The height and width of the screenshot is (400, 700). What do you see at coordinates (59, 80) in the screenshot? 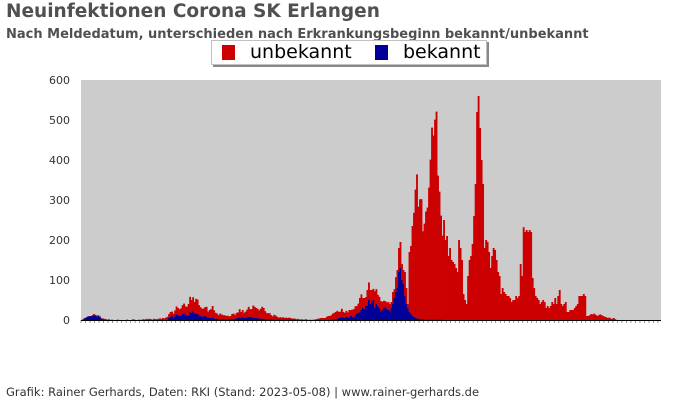
I see `y-tick-label: 600` at bounding box center [59, 80].